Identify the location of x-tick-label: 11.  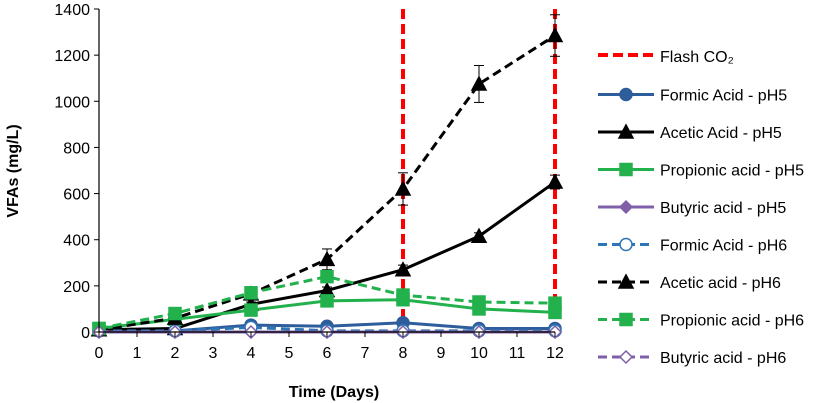
(517, 353).